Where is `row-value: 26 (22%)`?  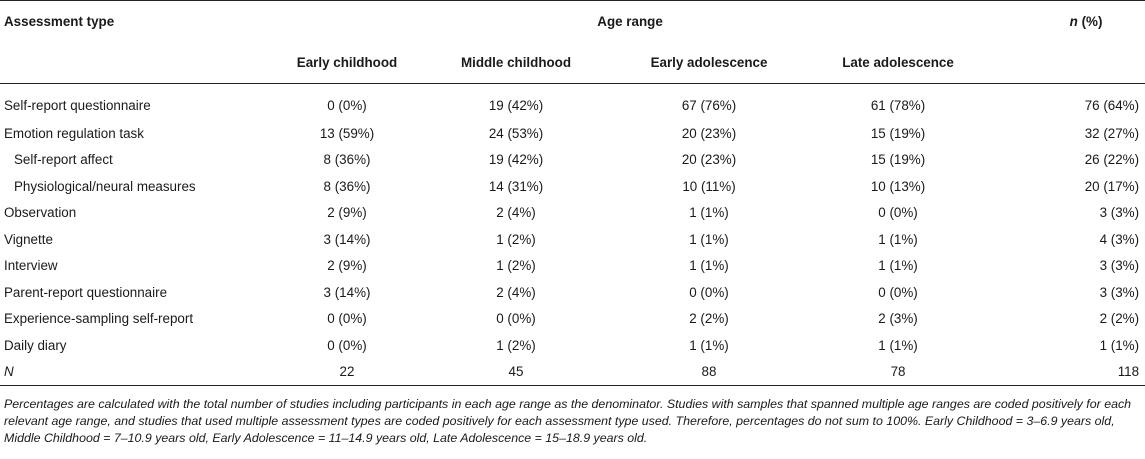 row-value: 26 (22%) is located at coordinates (1112, 160).